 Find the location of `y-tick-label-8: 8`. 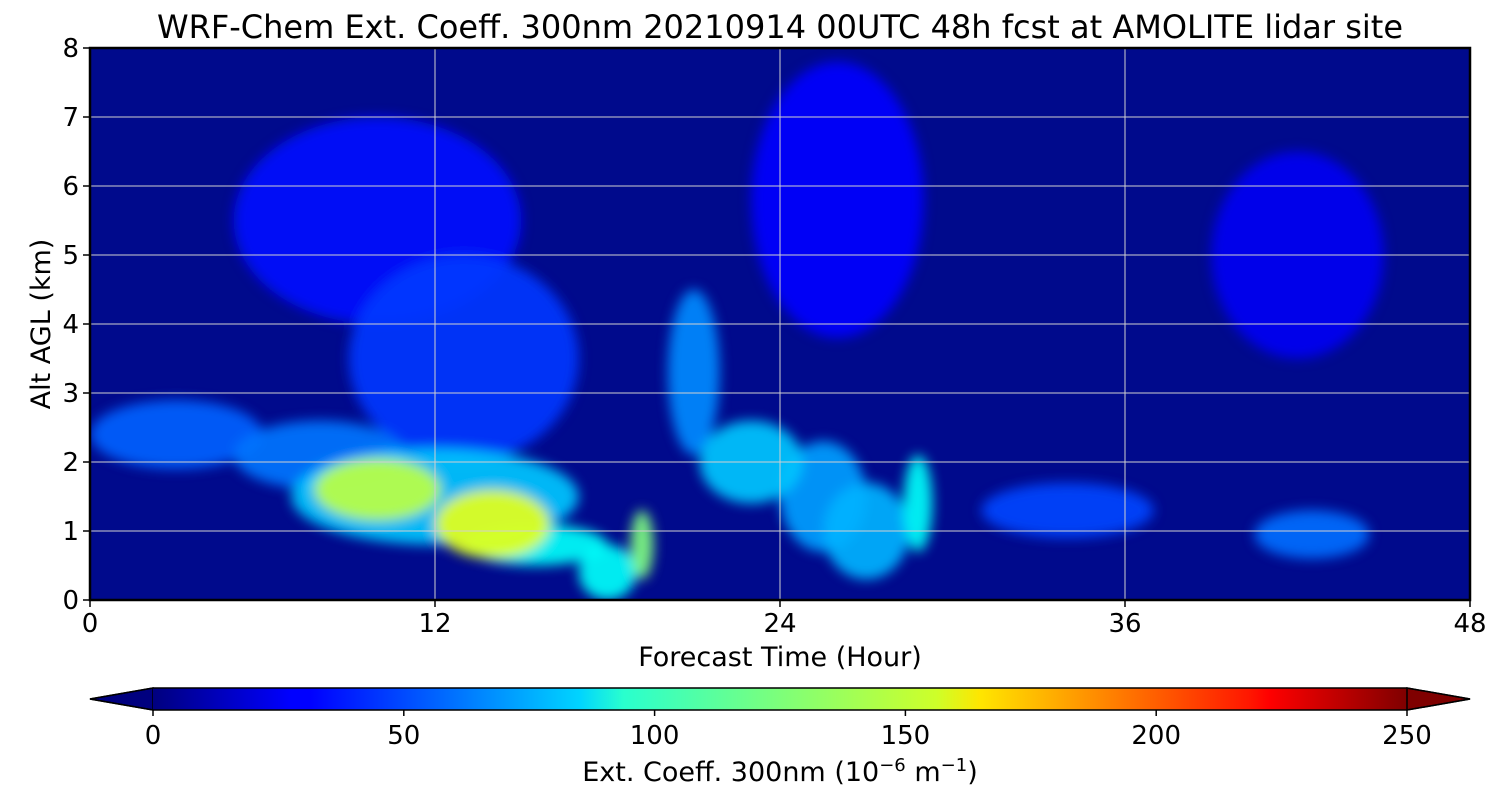

y-tick-label-8: 8 is located at coordinates (70, 49).